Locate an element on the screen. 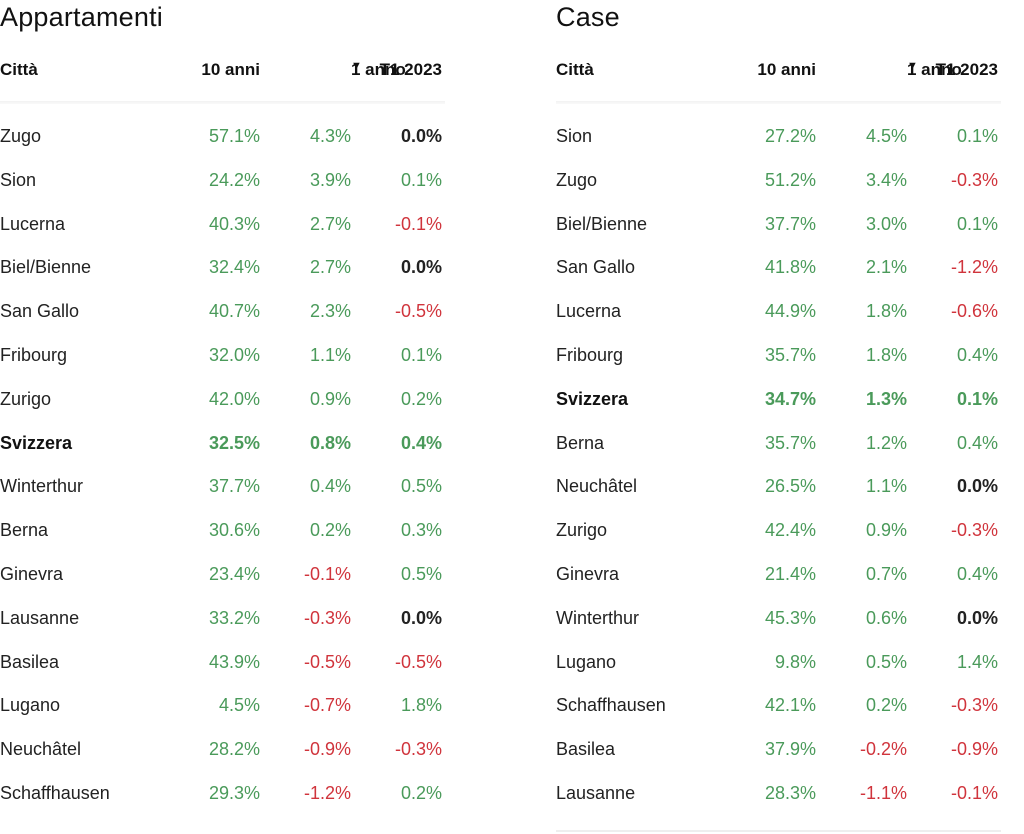 This screenshot has width=1024, height=834. one-year-cell: -0.7% is located at coordinates (327, 705).